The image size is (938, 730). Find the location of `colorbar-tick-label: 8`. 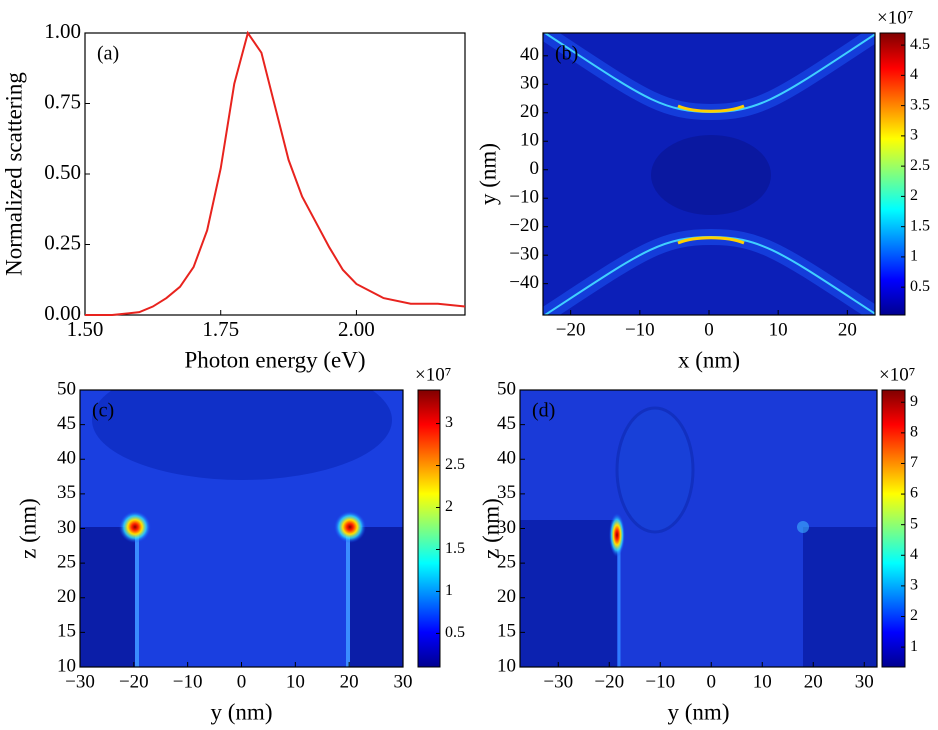

colorbar-tick-label: 8 is located at coordinates (914, 432).